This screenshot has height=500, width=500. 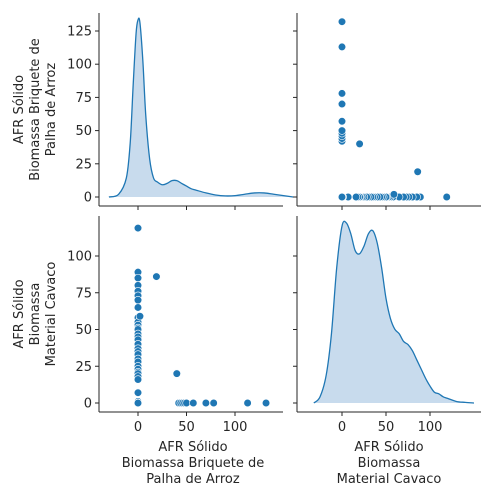 I want to click on x-axis-label-cavaco: Material Cavaco, so click(x=389, y=479).